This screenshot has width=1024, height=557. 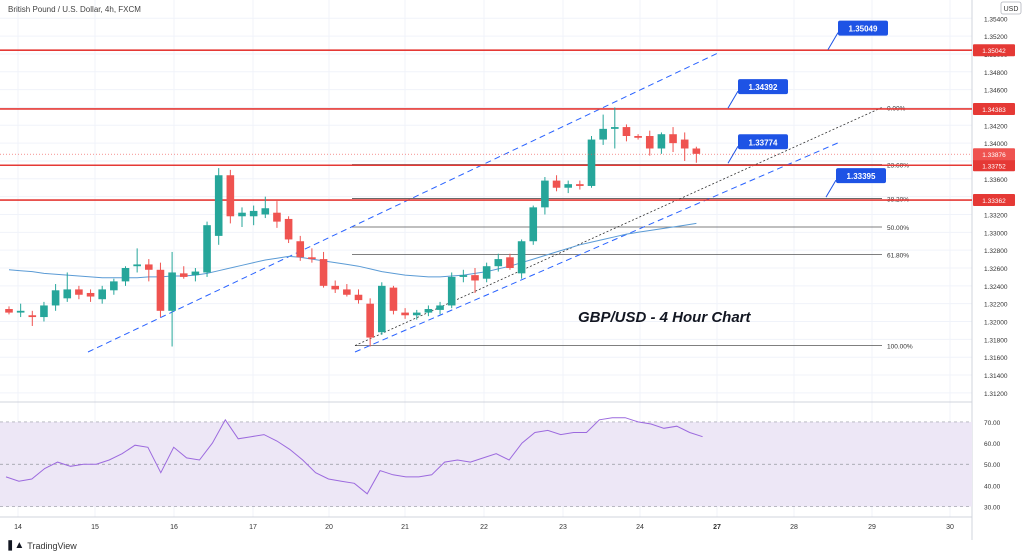 I want to click on price-tick-label: 1.34800, so click(x=996, y=73).